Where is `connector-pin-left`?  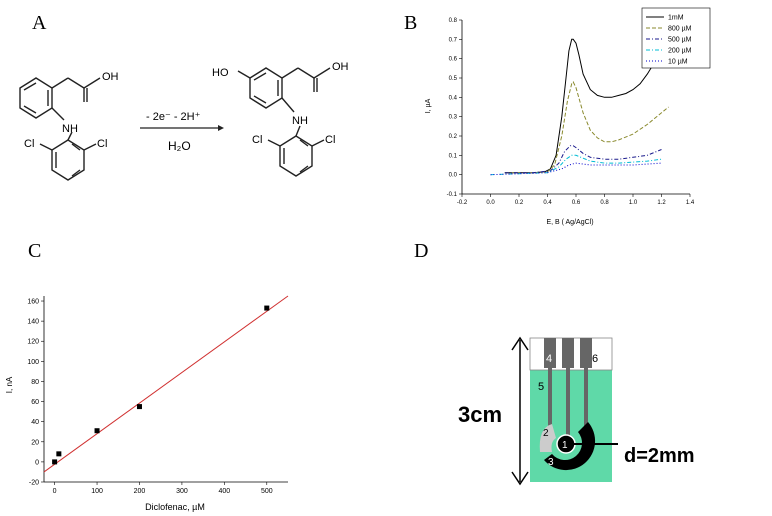
connector-pin-left is located at coordinates (550, 353).